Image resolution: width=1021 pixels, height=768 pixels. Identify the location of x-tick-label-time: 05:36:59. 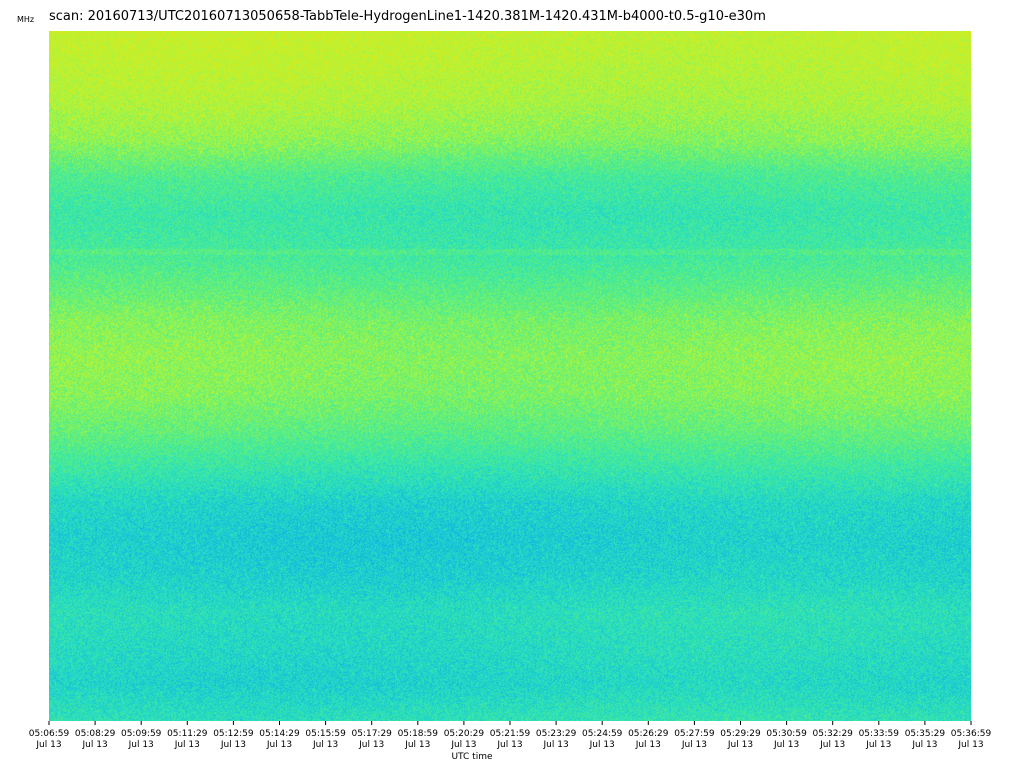
(971, 734).